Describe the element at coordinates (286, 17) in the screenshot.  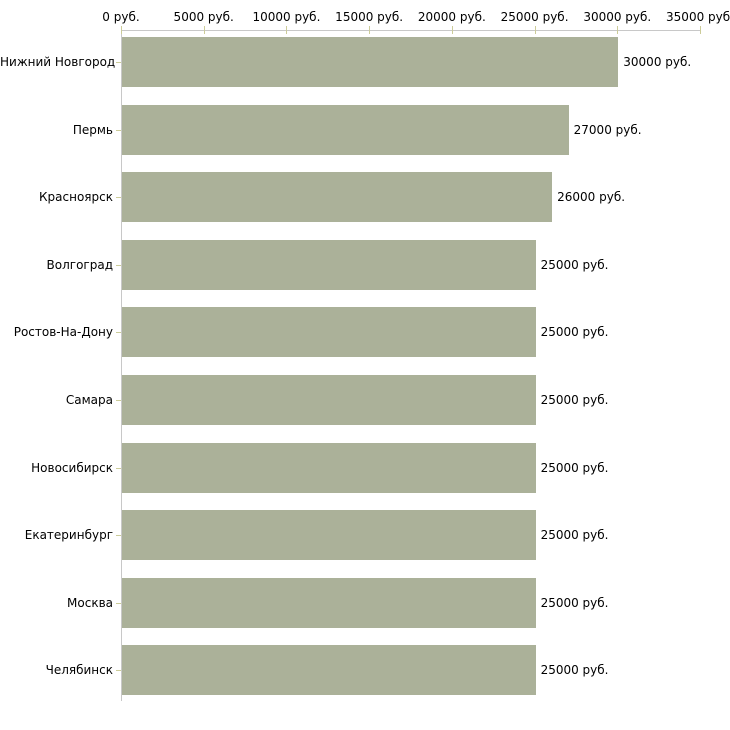
I see `x-axis-tick-label: 10000 руб.` at that location.